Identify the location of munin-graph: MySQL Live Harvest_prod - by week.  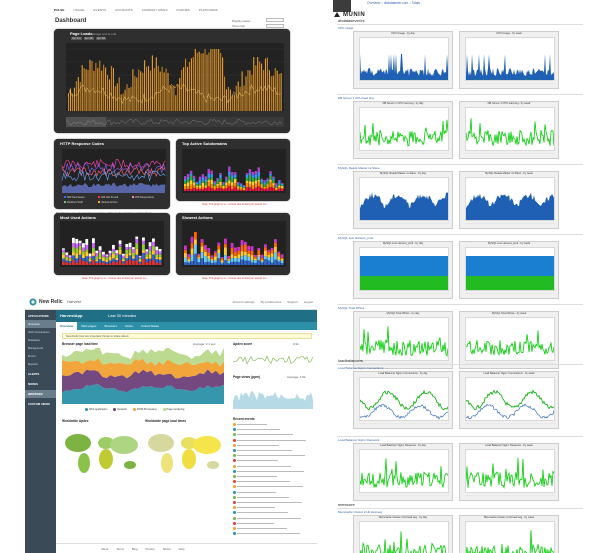
(509, 270).